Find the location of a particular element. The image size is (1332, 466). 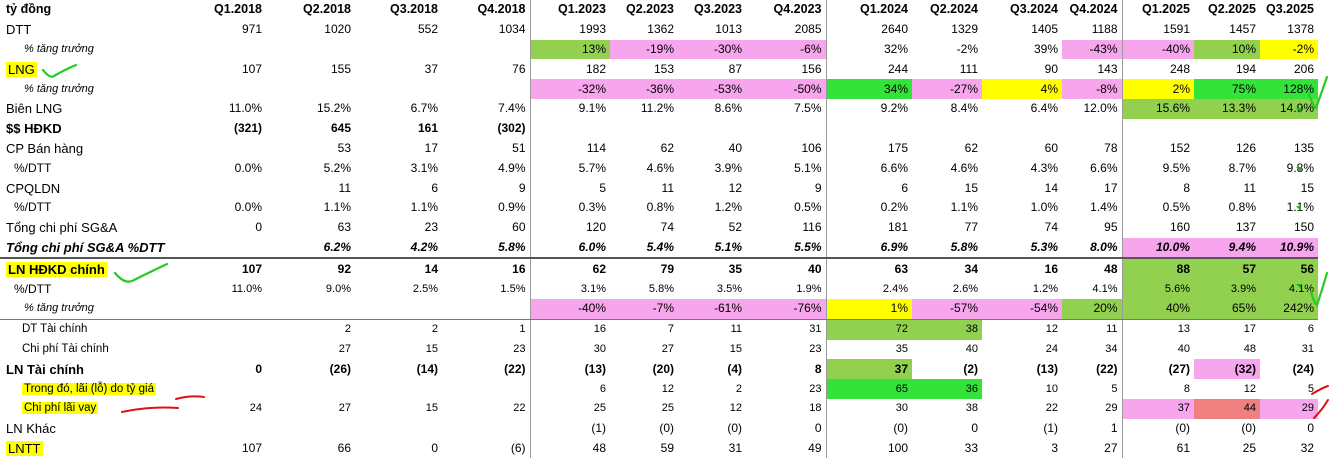

table-cell: 6 is located at coordinates (868, 188).